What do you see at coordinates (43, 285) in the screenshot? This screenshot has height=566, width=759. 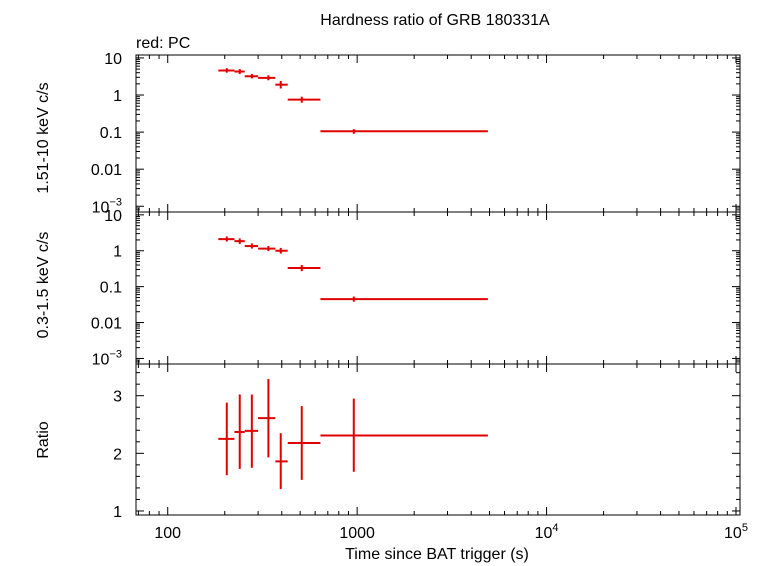 I see `y-axis-title-soft: 0.3-1.5 keV c/s` at bounding box center [43, 285].